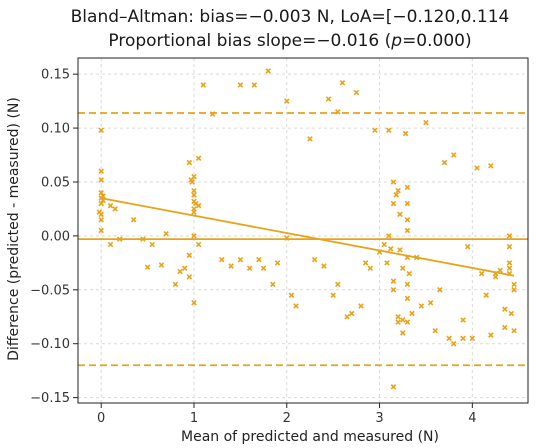 Image resolution: width=550 pixels, height=448 pixels. I want to click on y-tick-label: 0.05, so click(55, 182).